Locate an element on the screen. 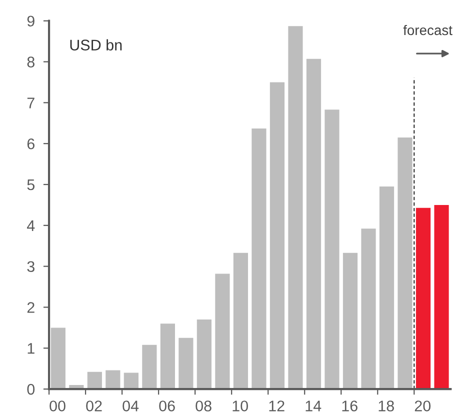 Image resolution: width=467 pixels, height=417 pixels. annotation: forecast is located at coordinates (427, 30).